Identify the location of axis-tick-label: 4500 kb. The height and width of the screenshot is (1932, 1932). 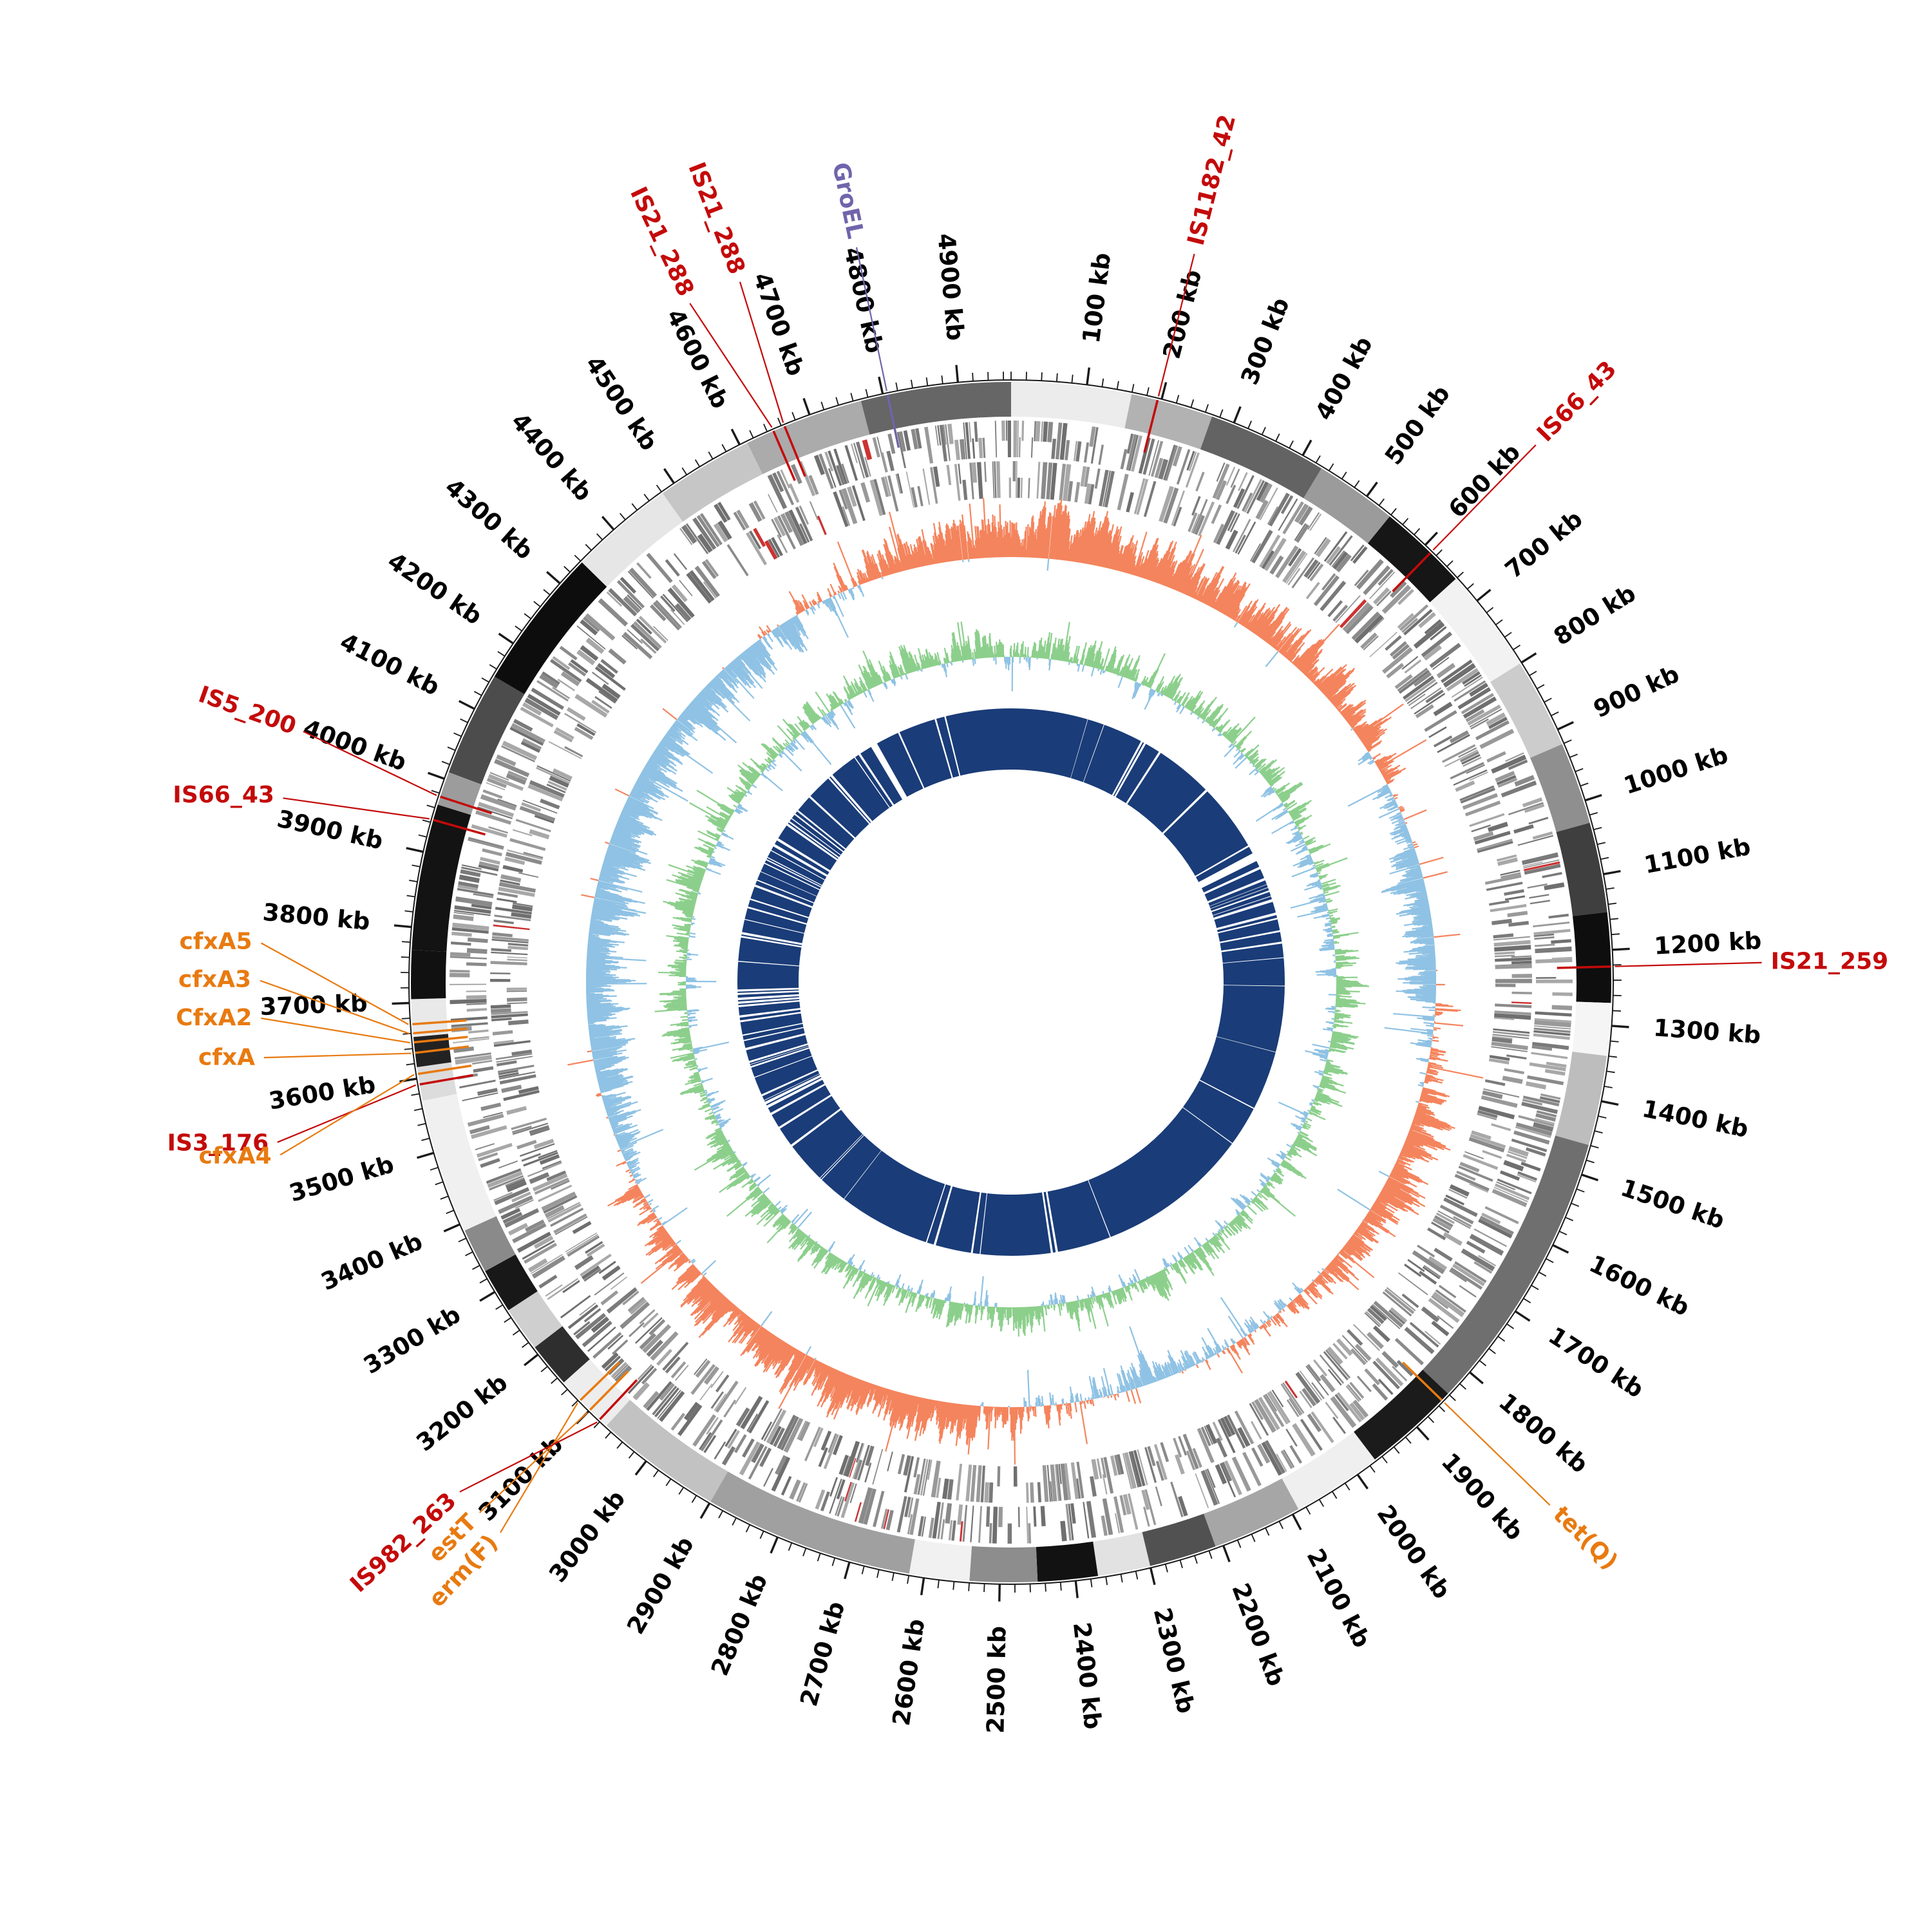
(621, 403).